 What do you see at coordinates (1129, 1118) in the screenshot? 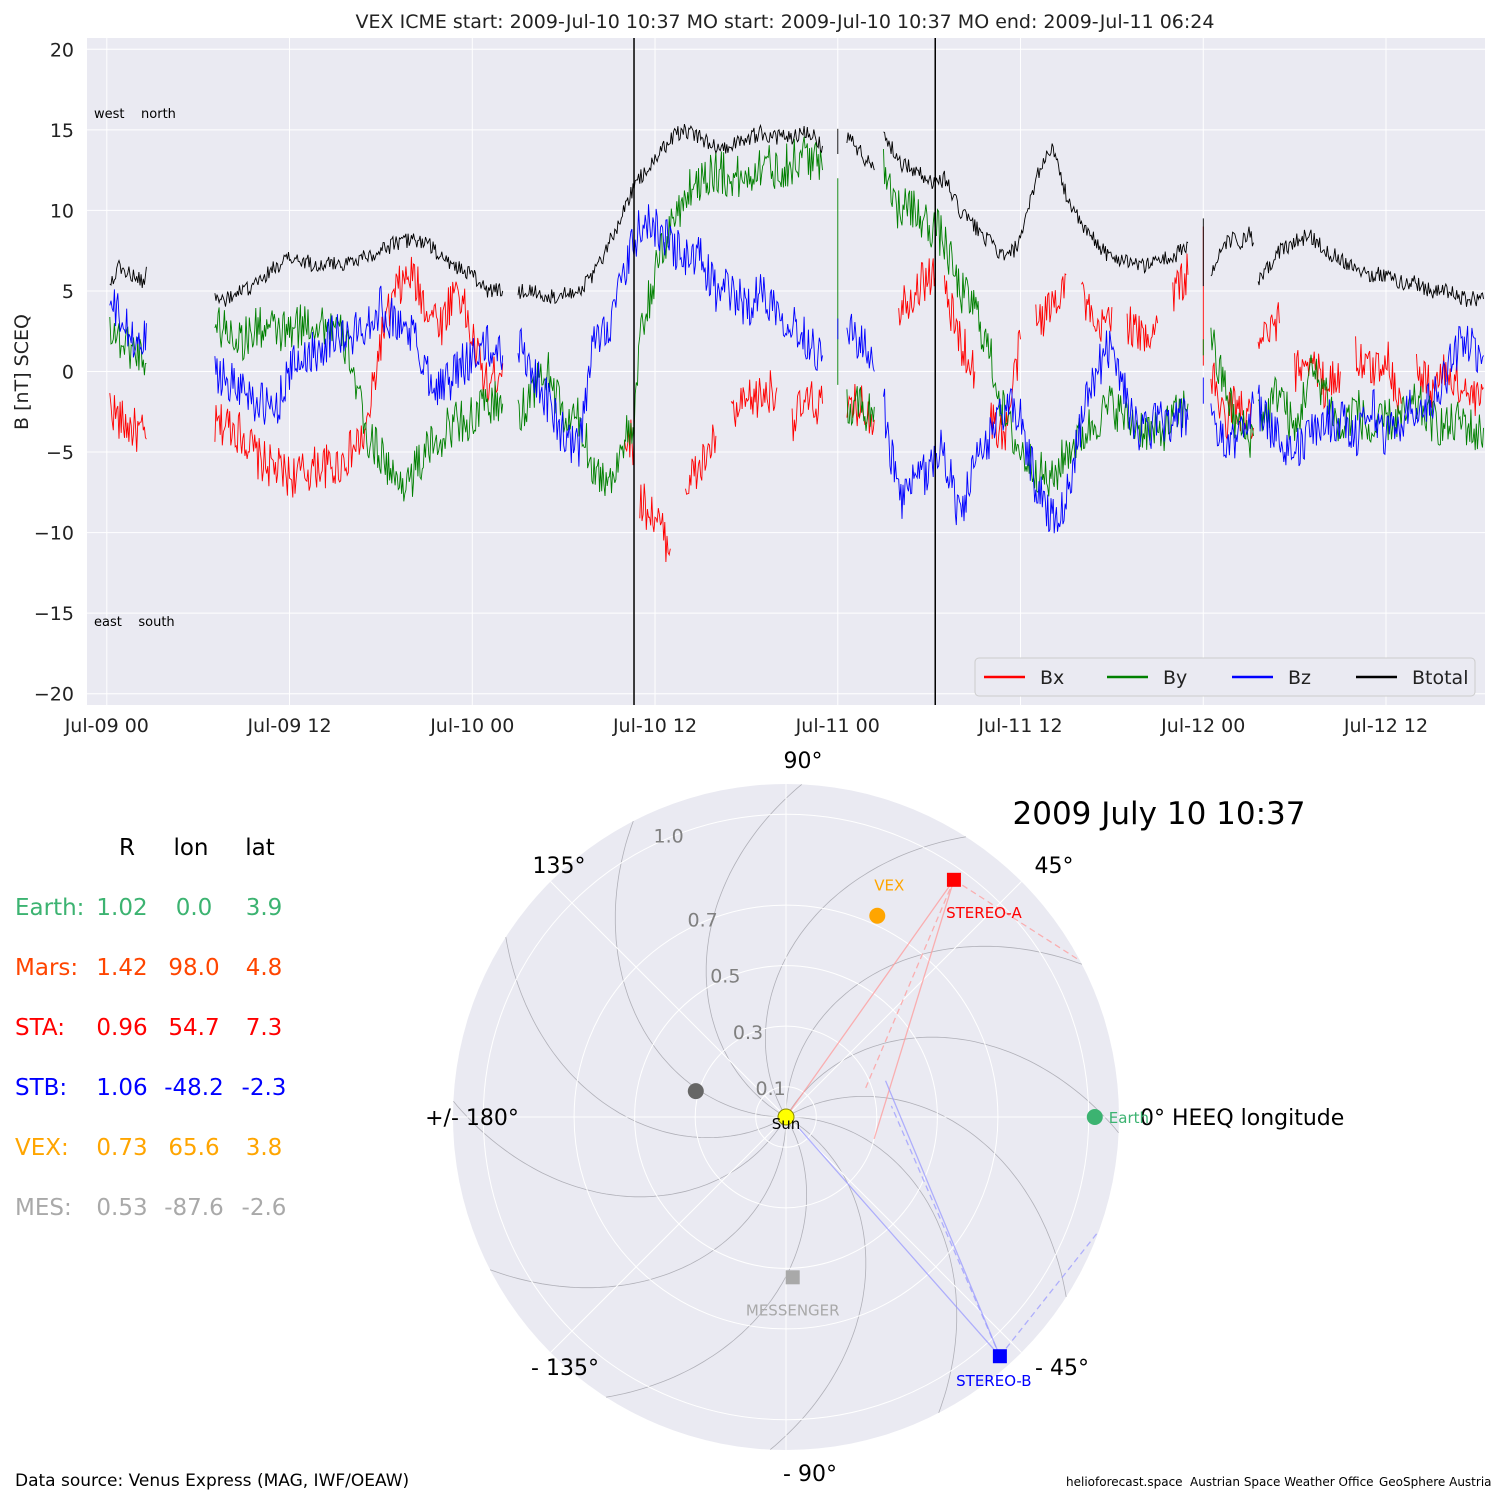
I see `body-label: Earth` at bounding box center [1129, 1118].